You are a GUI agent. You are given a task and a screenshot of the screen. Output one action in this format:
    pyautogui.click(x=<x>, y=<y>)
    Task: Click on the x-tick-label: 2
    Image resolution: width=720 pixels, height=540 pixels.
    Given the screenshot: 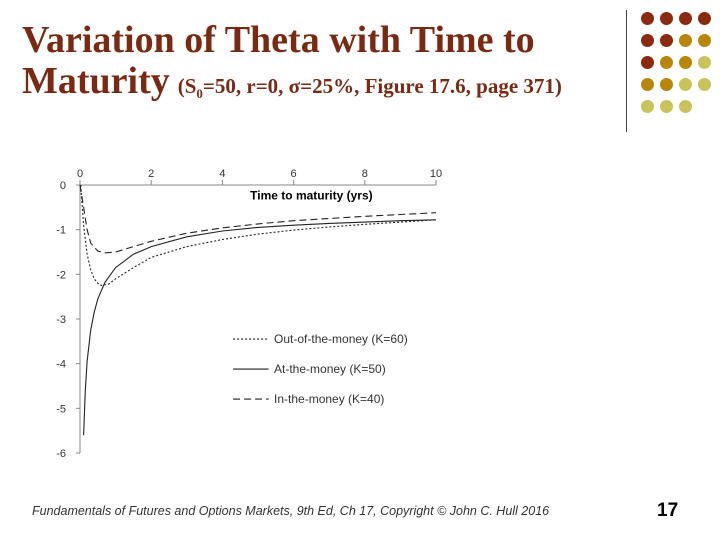 What is the action you would take?
    pyautogui.click(x=151, y=174)
    